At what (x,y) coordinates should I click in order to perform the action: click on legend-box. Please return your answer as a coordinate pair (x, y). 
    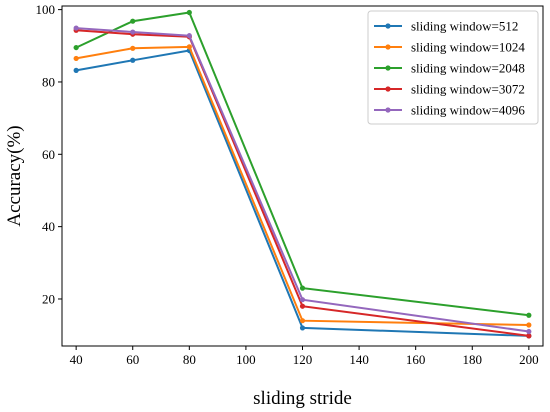
    Looking at the image, I should click on (453, 67).